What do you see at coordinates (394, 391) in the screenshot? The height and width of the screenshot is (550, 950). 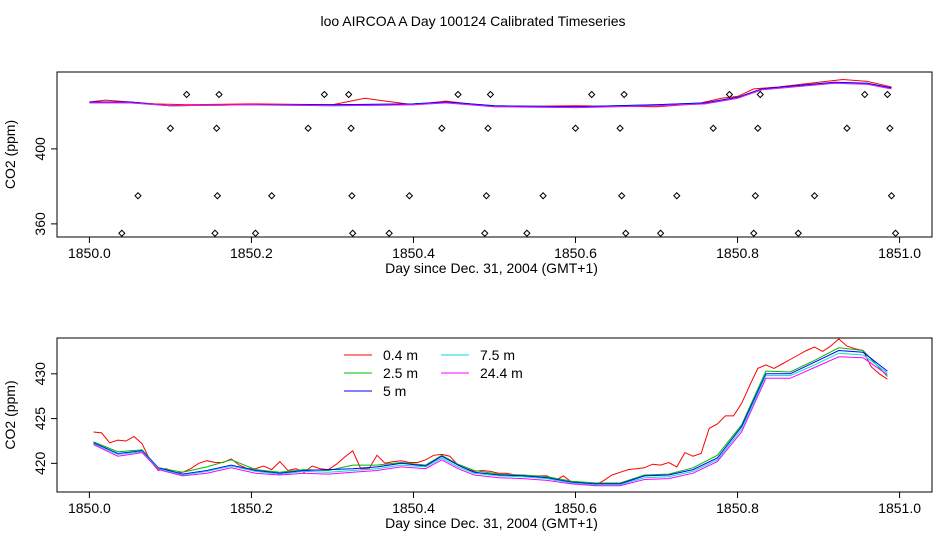 I see `legend-label: 5 m` at bounding box center [394, 391].